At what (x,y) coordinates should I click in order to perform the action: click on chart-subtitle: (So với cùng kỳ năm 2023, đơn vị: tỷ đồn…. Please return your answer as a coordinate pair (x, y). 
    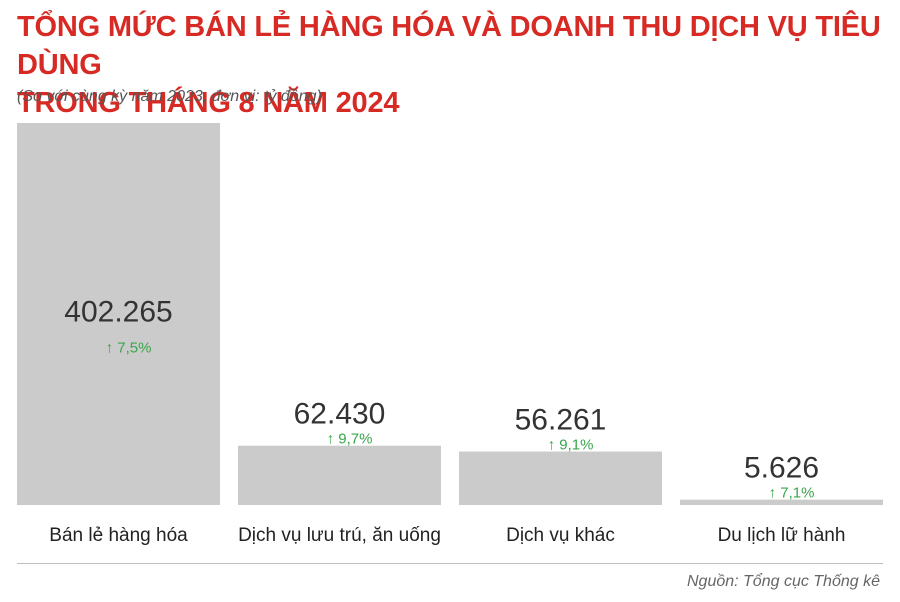
    Looking at the image, I should click on (169, 96).